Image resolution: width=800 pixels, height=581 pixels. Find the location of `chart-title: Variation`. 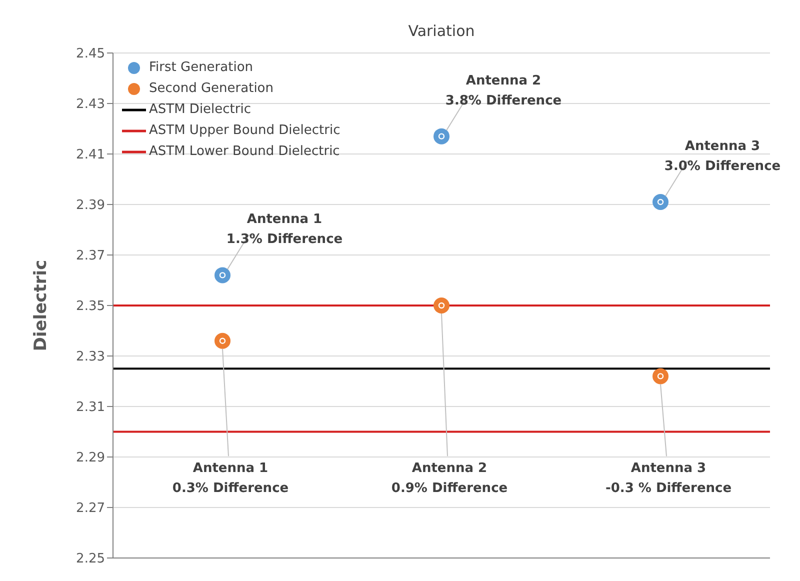

chart-title: Variation is located at coordinates (441, 31).